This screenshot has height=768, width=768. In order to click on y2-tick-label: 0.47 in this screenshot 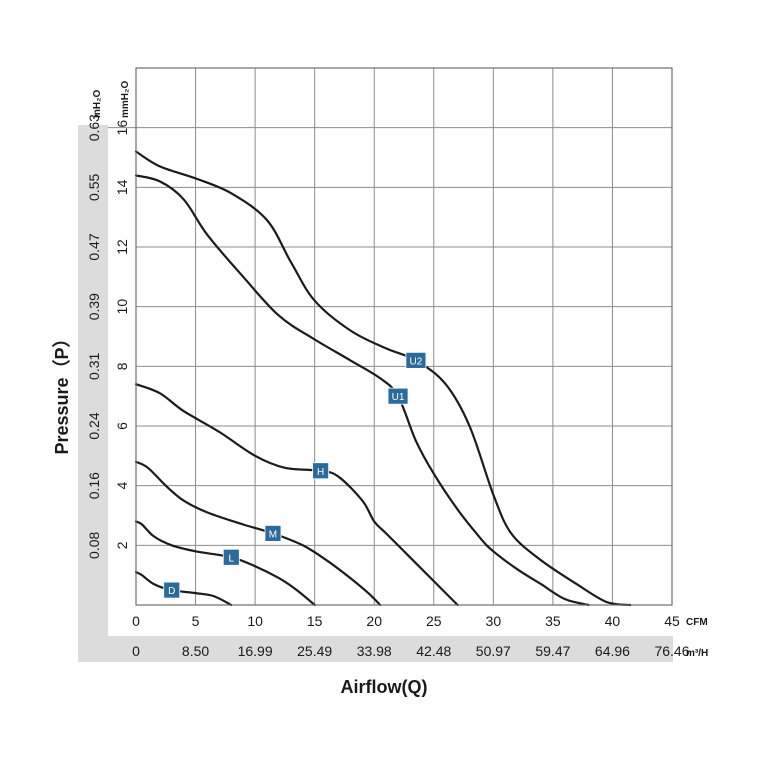, I will do `click(94, 246)`.